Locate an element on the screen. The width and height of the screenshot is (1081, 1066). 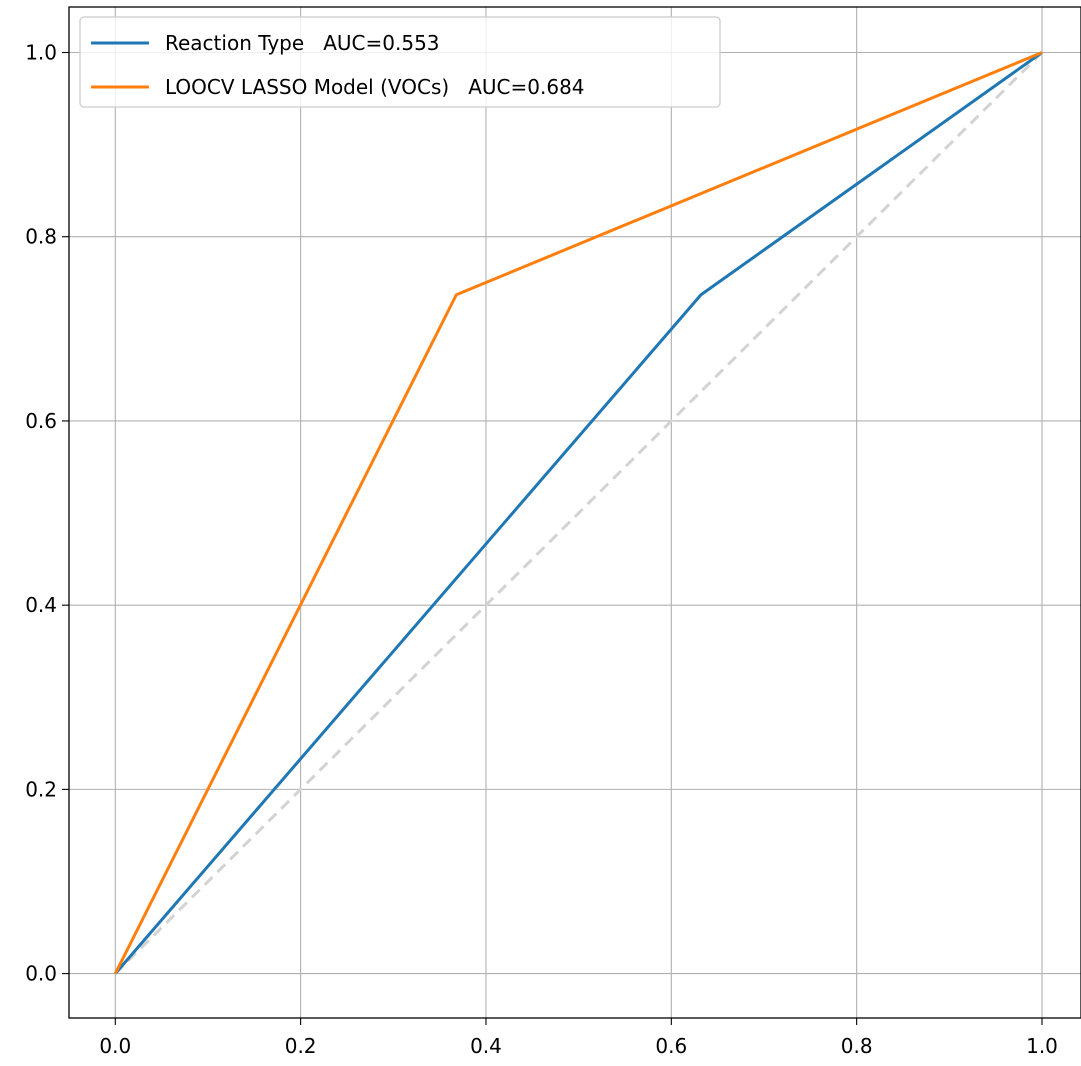
y-tick-label: 1.0 is located at coordinates (41, 53).